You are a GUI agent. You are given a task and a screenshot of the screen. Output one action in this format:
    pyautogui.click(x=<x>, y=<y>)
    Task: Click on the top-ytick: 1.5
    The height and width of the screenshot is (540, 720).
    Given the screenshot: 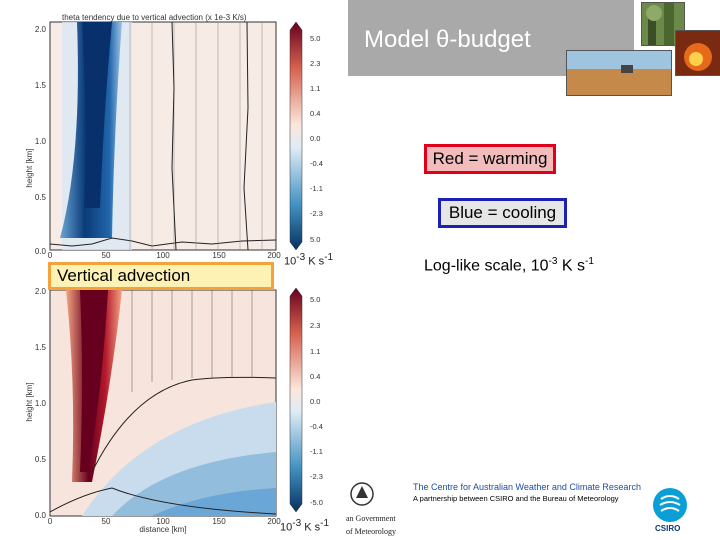 What is the action you would take?
    pyautogui.click(x=41, y=85)
    